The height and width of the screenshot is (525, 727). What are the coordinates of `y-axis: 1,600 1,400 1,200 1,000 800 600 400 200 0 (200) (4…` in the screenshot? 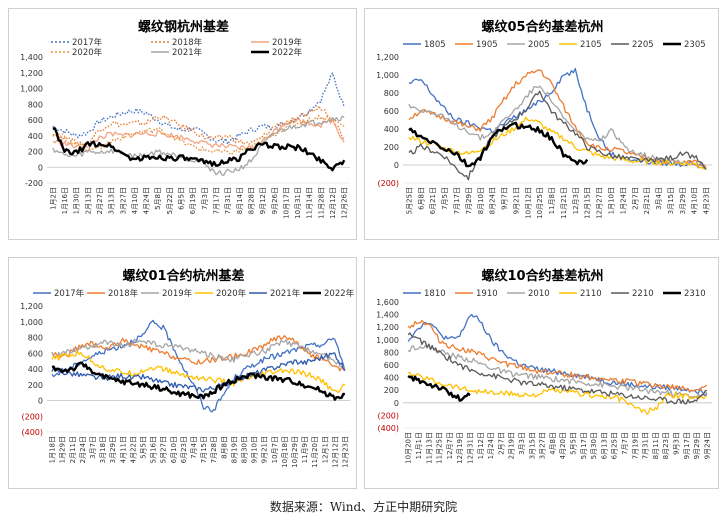 It's located at (544, 365).